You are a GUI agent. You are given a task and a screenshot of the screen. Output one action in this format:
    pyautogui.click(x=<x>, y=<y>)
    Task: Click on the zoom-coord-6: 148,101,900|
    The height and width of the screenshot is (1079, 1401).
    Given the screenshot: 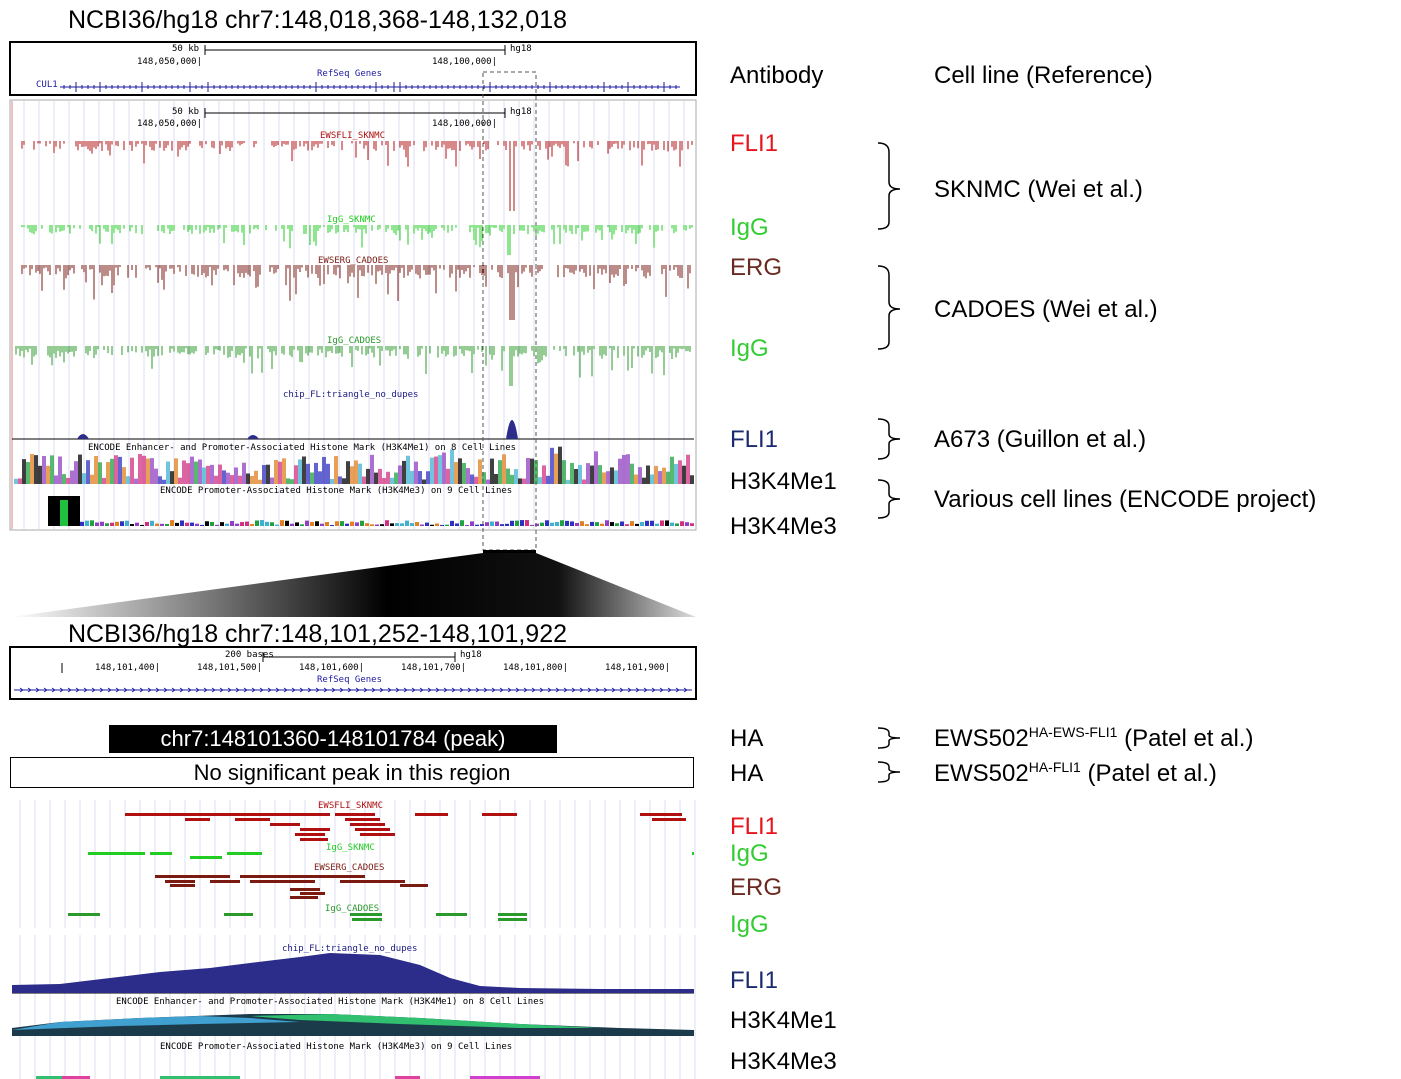 What is the action you would take?
    pyautogui.click(x=638, y=668)
    